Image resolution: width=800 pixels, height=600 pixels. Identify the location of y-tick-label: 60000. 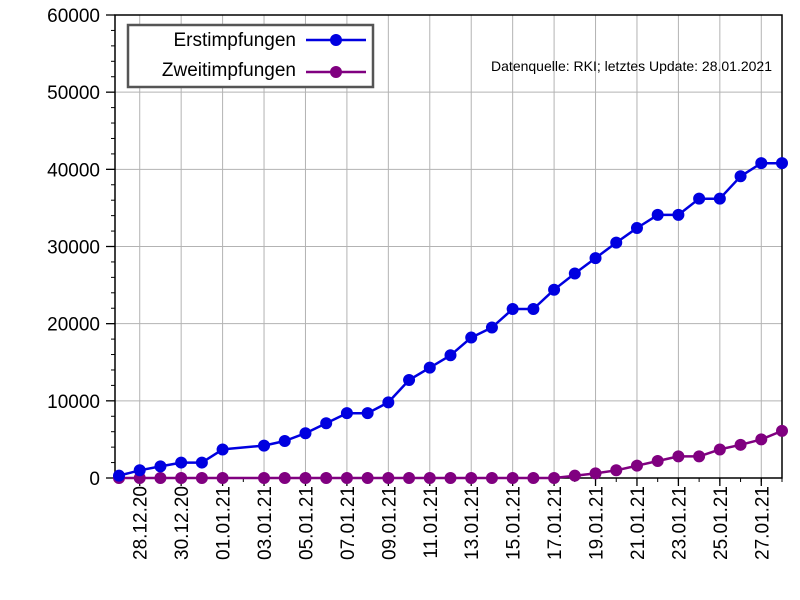
(73, 16).